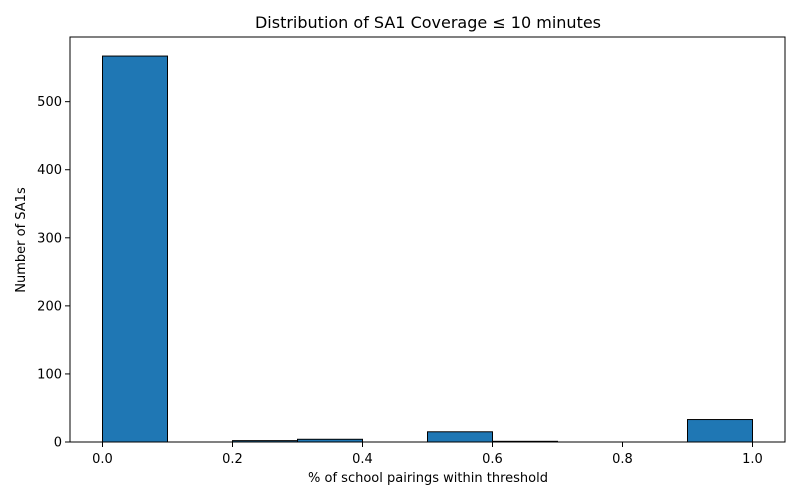 This screenshot has height=500, width=800. I want to click on y-tick-label-1: 100, so click(49, 374).